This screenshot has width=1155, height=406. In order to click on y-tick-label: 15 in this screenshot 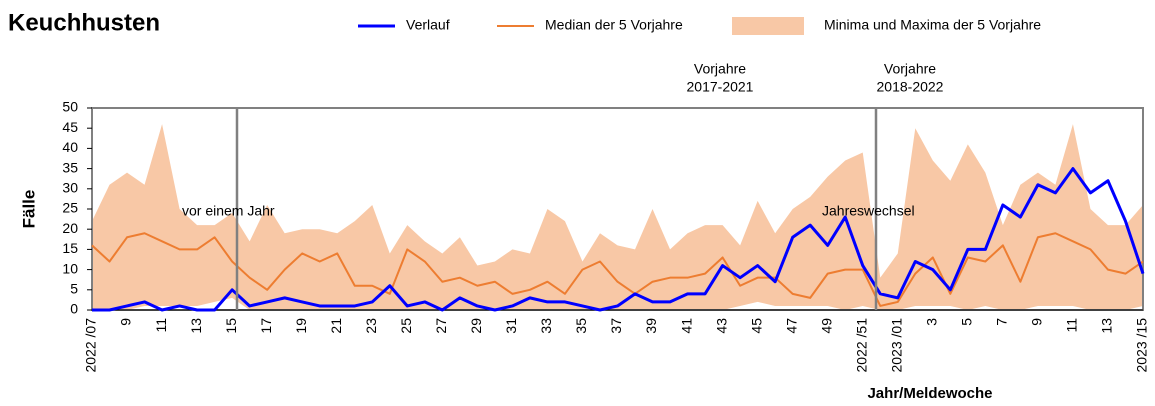, I will do `click(70, 248)`.